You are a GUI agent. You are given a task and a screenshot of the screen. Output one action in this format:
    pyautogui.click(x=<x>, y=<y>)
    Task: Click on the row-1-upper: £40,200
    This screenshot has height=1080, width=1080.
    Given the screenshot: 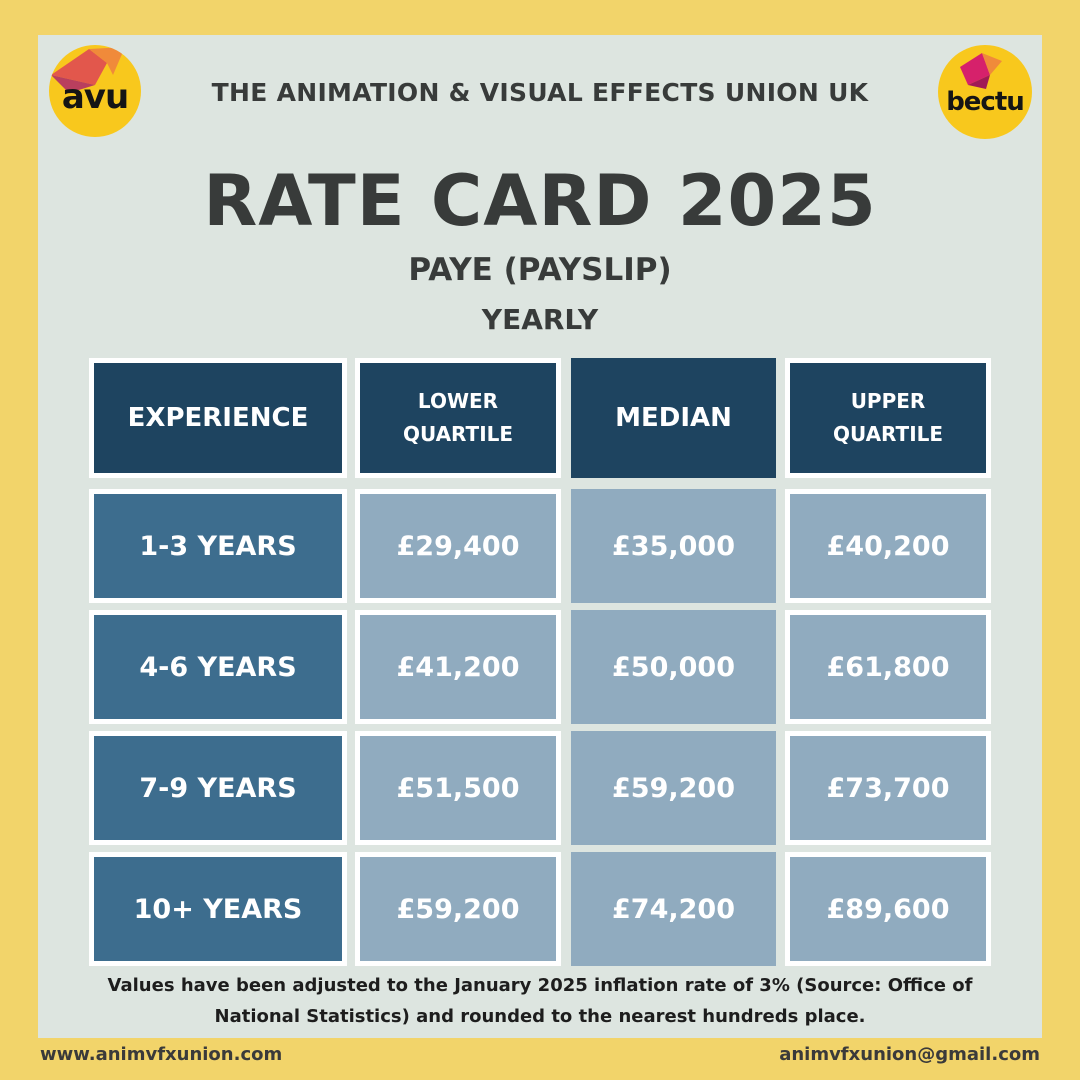 What is the action you would take?
    pyautogui.click(x=888, y=546)
    